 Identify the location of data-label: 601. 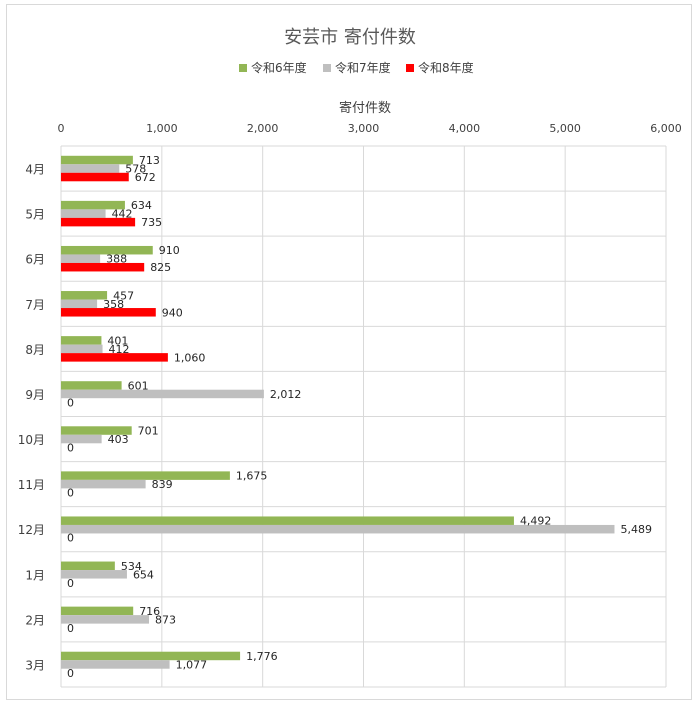
(138, 385).